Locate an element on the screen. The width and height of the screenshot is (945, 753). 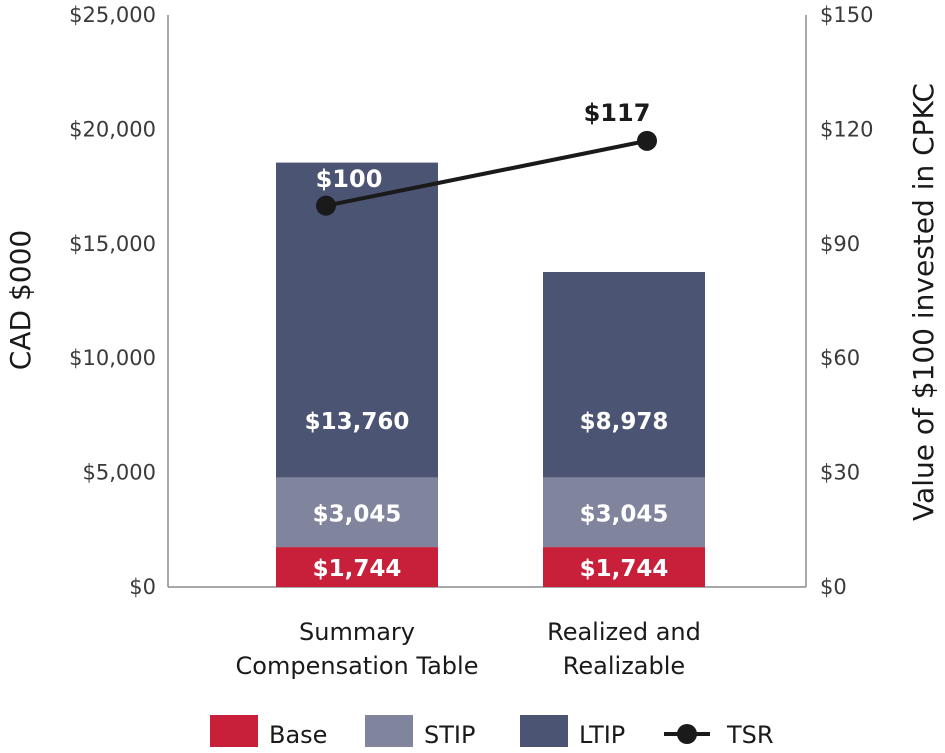
right-tick-label: $120 is located at coordinates (846, 129).